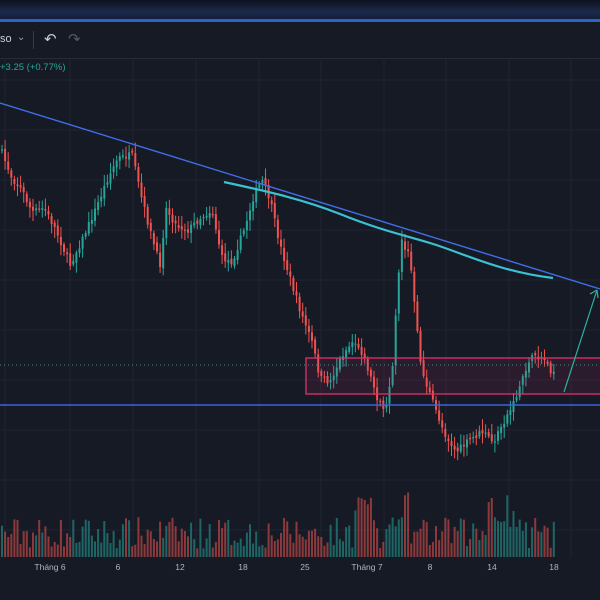  I want to click on projection-arrow, so click(580, 341).